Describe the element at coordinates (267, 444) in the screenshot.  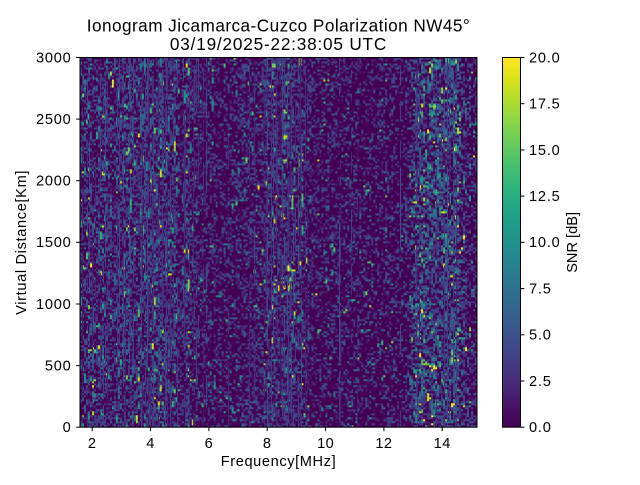
I see `svg-text: 8` at that location.